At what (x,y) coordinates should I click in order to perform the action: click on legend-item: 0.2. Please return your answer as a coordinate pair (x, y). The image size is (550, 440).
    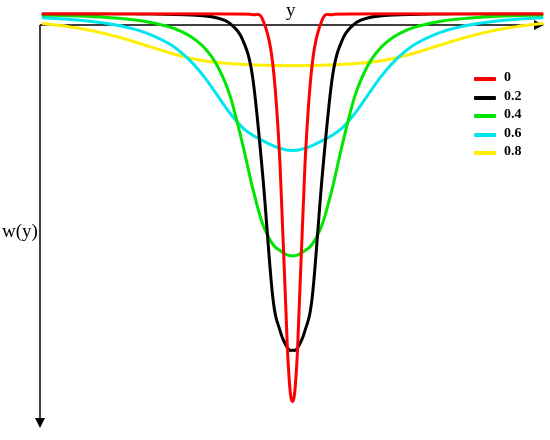
    Looking at the image, I should click on (509, 98).